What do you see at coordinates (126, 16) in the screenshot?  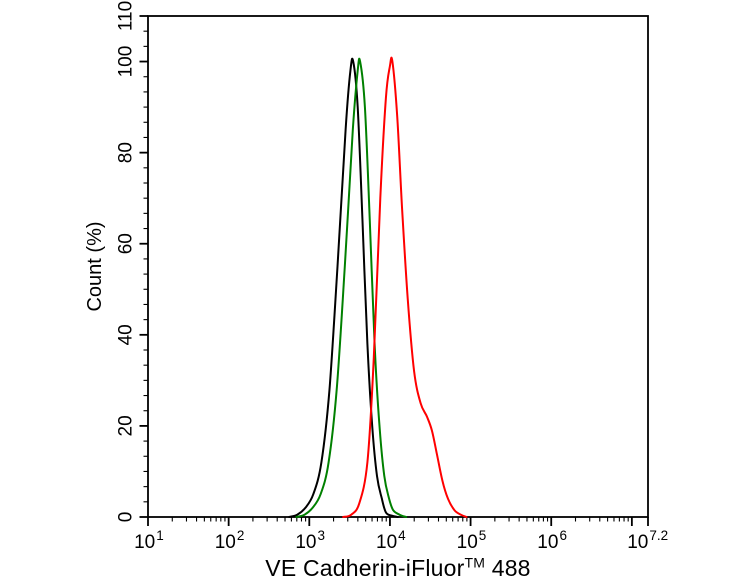 I see `y-tick-label: 110` at bounding box center [126, 16].